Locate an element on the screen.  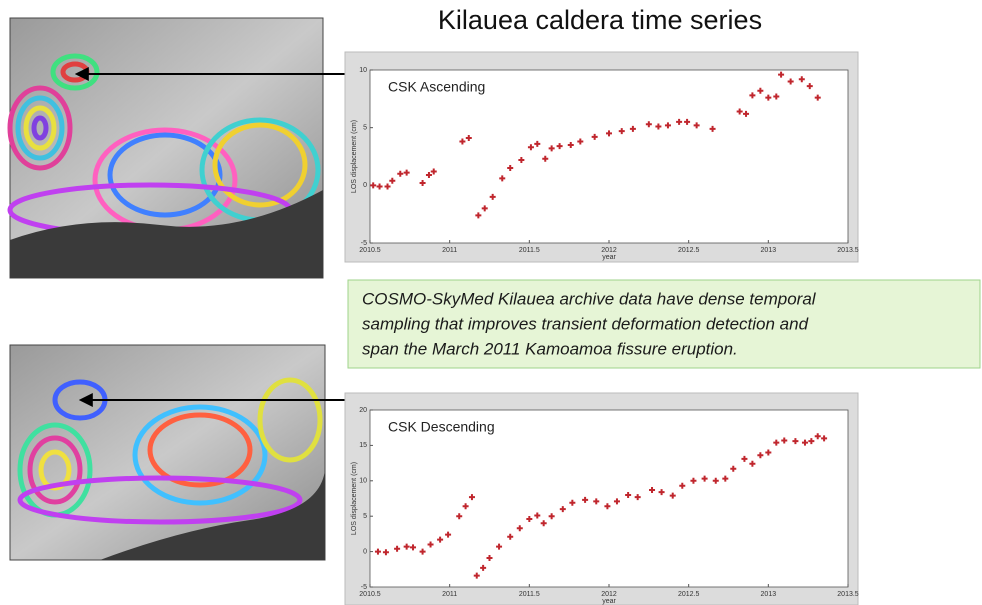
interferogram-bottom is located at coordinates (167, 452).